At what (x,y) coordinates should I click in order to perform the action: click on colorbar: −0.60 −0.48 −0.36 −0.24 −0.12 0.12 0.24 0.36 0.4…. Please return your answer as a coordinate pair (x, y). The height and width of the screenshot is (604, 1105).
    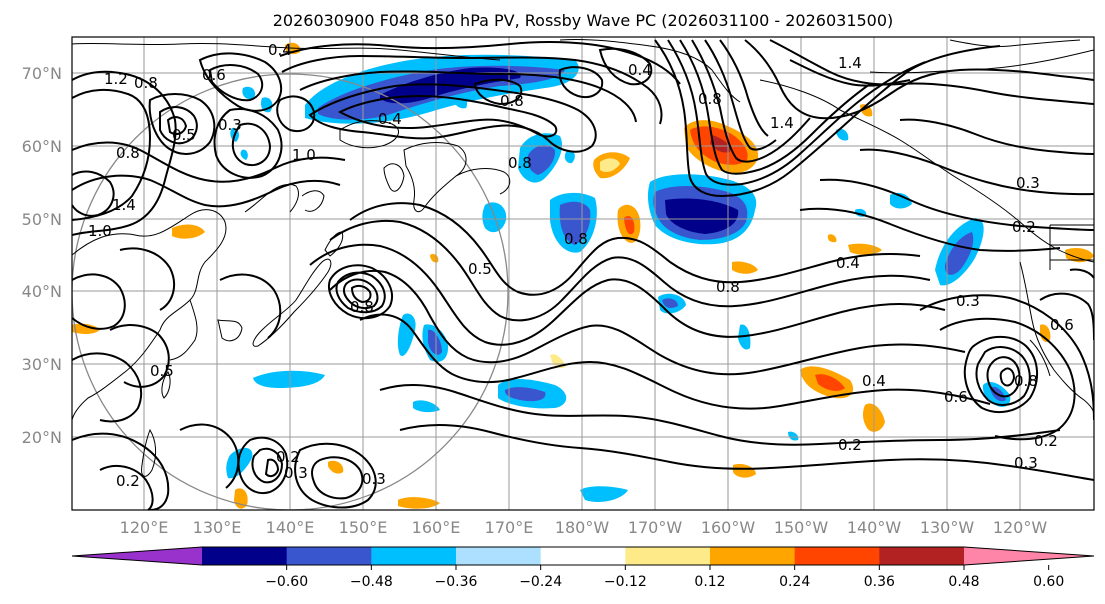
    Looking at the image, I should click on (583, 568).